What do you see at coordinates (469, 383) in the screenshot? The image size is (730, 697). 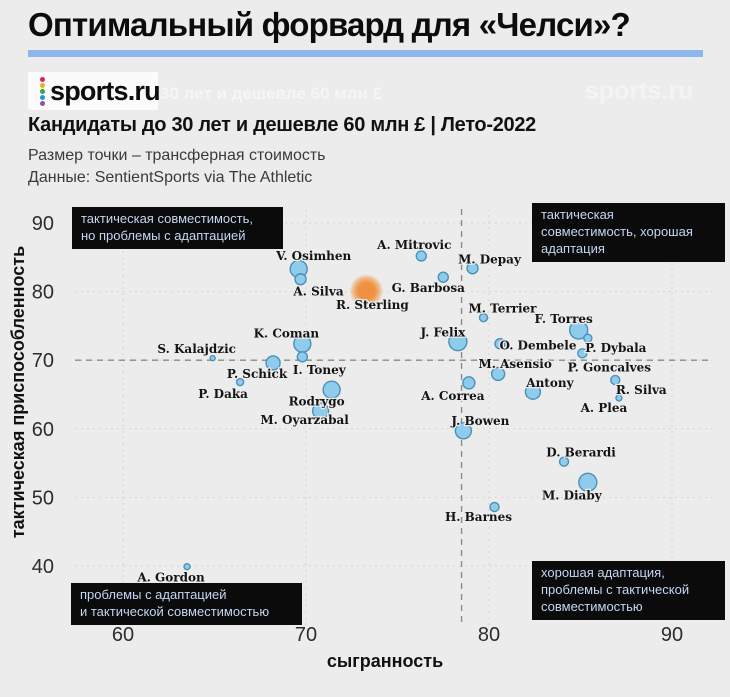 I see `data-point-a-correa` at bounding box center [469, 383].